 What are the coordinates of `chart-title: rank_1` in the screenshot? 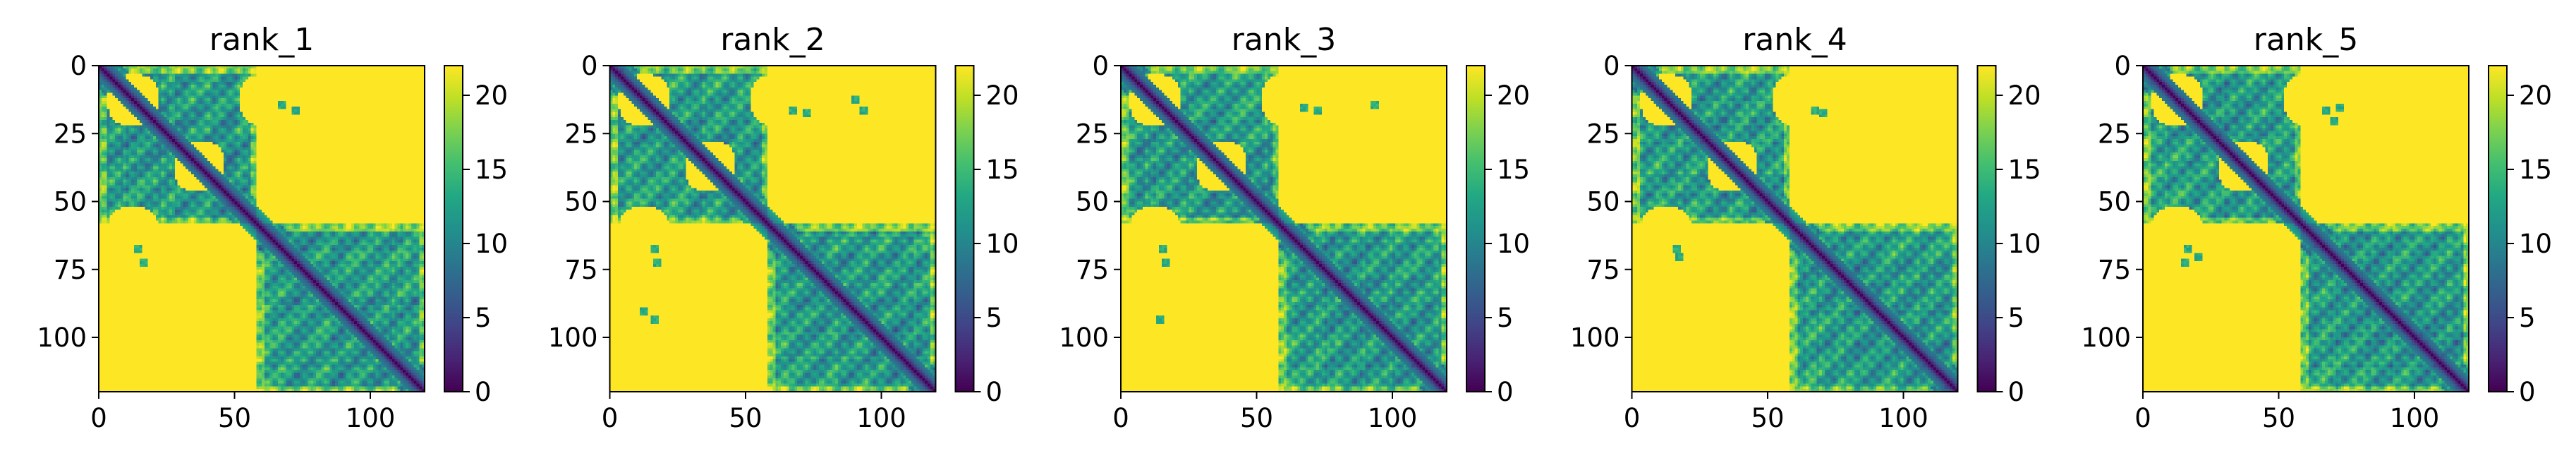 It's located at (261, 40).